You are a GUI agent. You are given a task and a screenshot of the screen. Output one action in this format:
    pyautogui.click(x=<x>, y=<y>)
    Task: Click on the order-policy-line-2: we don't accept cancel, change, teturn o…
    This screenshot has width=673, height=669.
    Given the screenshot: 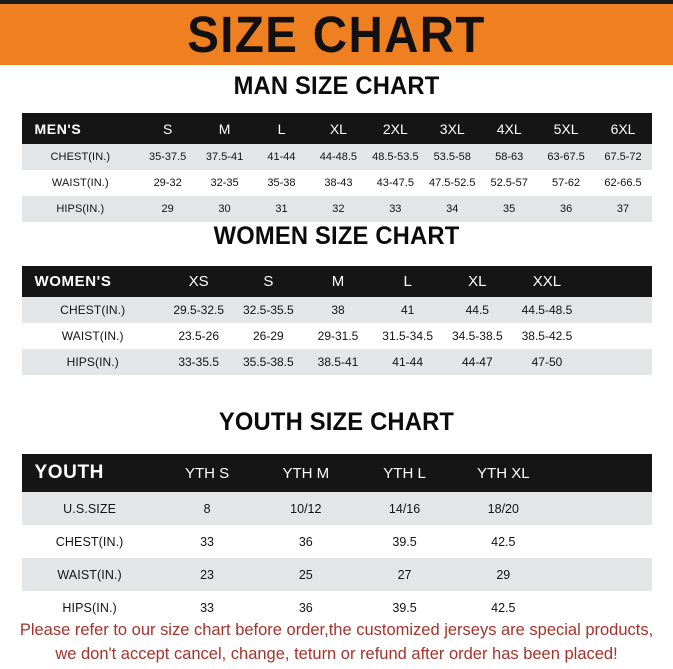 What is the action you would take?
    pyautogui.click(x=336, y=653)
    